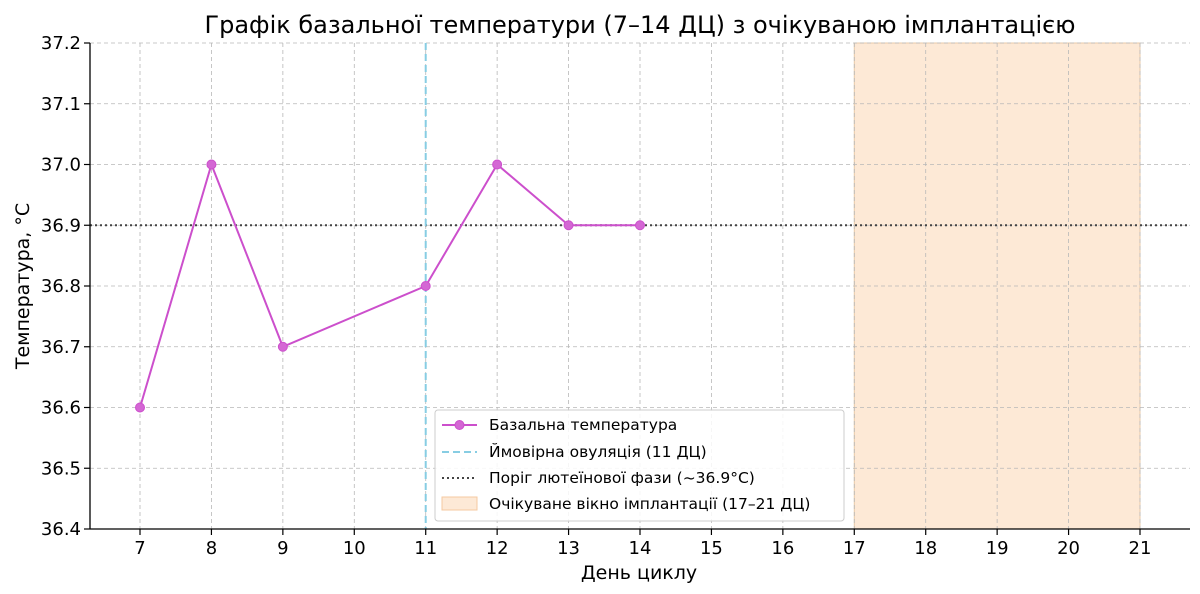 The width and height of the screenshot is (1200, 594). What do you see at coordinates (61, 225) in the screenshot?
I see `y-tick-label: 36.9` at bounding box center [61, 225].